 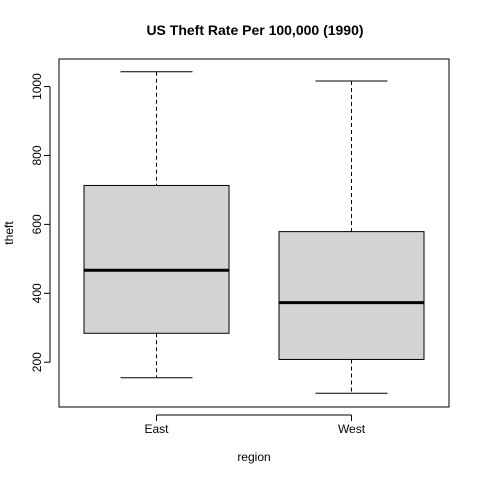 What do you see at coordinates (37, 155) in the screenshot?
I see `y-tick-label: 800` at bounding box center [37, 155].